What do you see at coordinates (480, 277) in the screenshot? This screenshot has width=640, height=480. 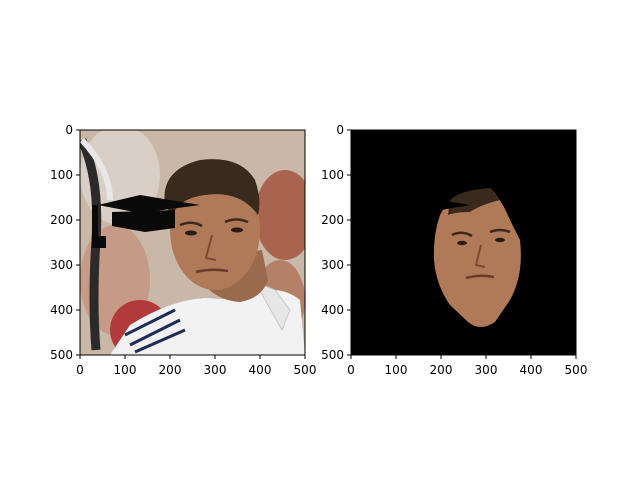 I see `masked-mouth` at bounding box center [480, 277].